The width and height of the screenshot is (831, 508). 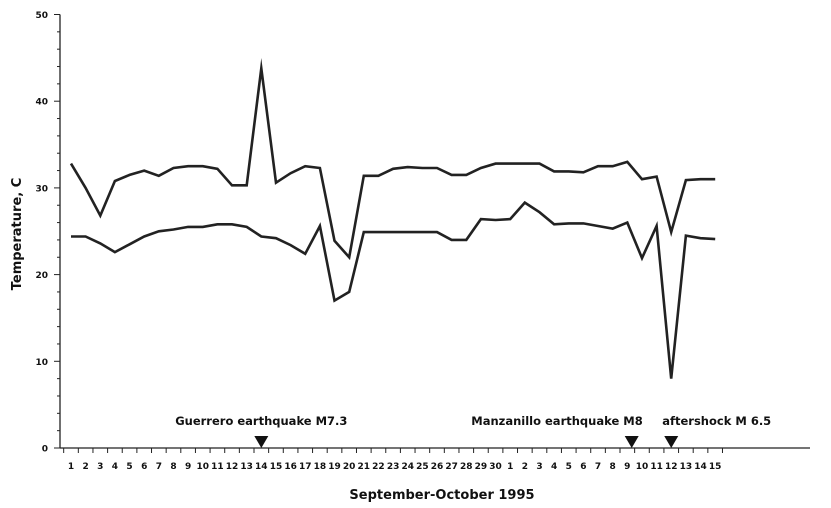 I want to click on x-tick-label: 16, so click(x=290, y=467).